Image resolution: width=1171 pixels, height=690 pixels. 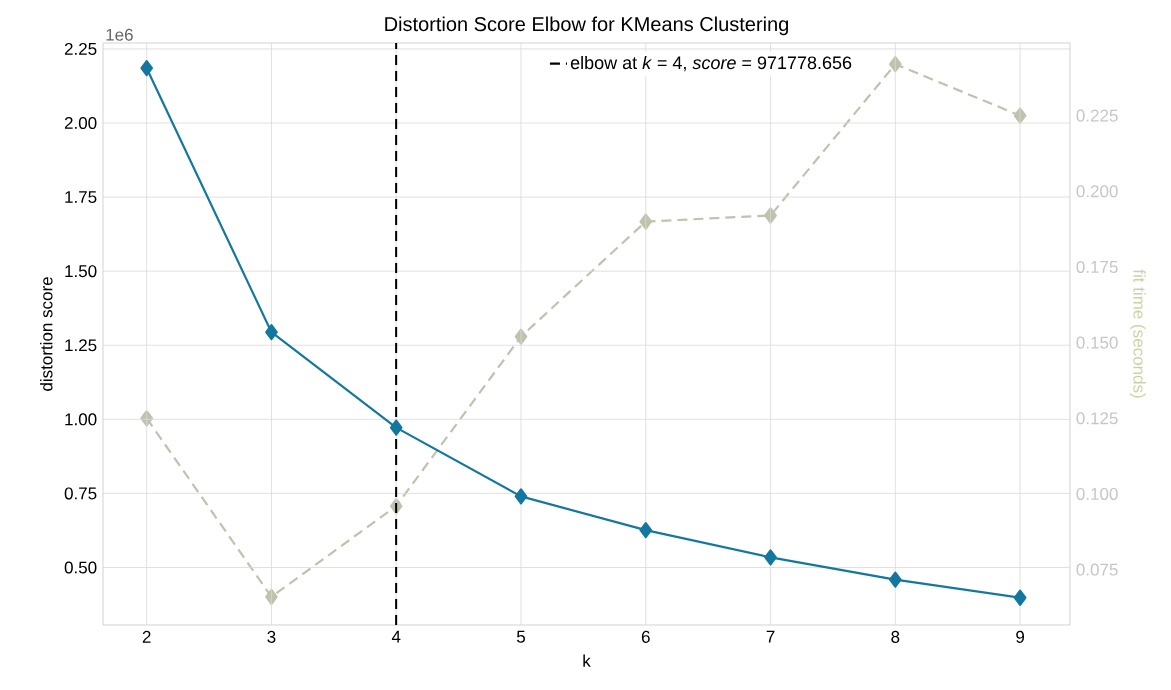 What do you see at coordinates (80, 123) in the screenshot?
I see `y-tick-label: 2.00` at bounding box center [80, 123].